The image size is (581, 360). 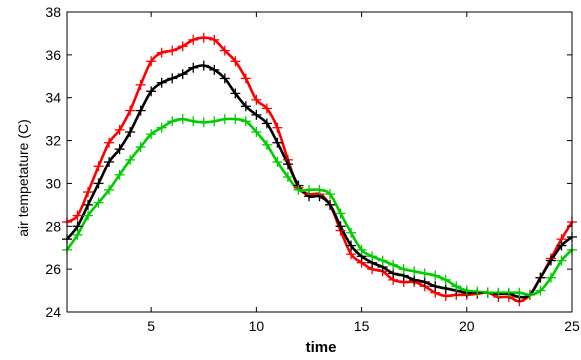 What do you see at coordinates (53, 141) in the screenshot?
I see `y-tick-label: 32` at bounding box center [53, 141].